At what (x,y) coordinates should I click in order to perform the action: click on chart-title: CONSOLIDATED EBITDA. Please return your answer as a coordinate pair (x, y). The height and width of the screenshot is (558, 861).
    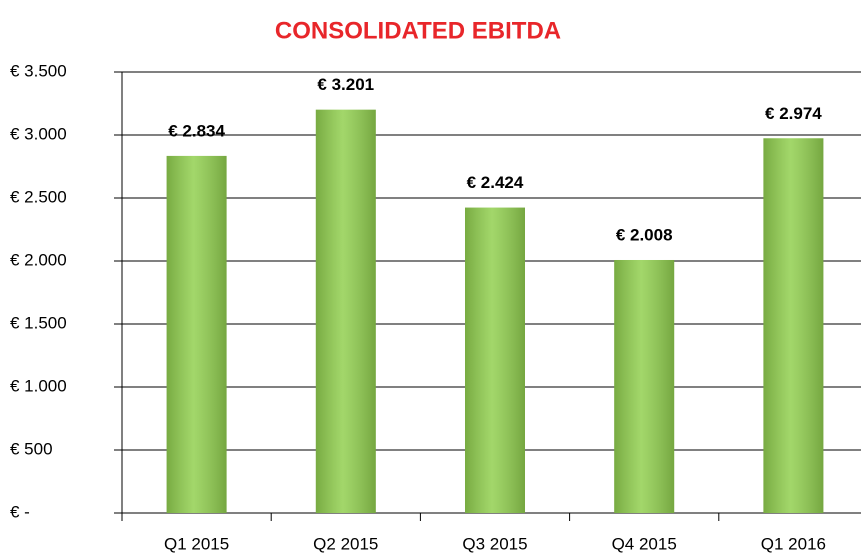
    Looking at the image, I should click on (418, 30).